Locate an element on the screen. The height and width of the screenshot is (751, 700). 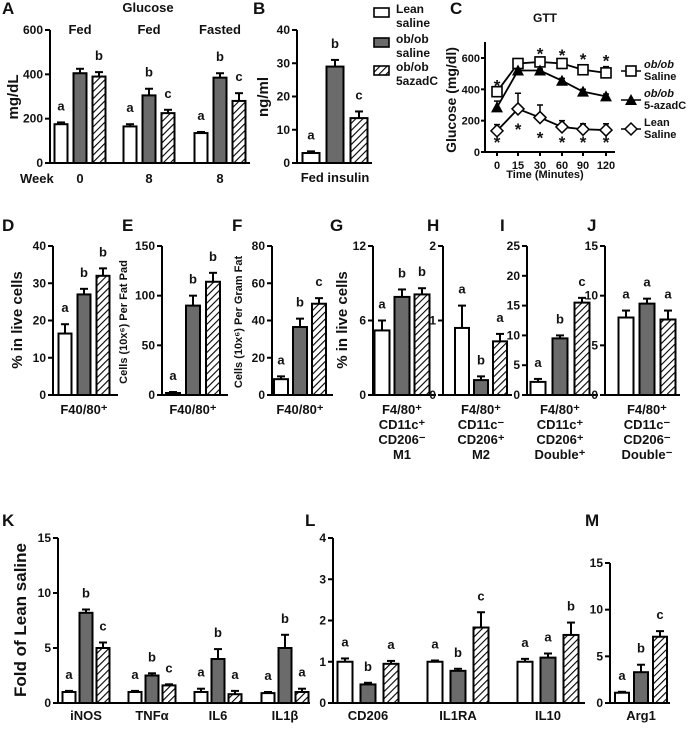
x-tick-label: 15 is located at coordinates (518, 166).